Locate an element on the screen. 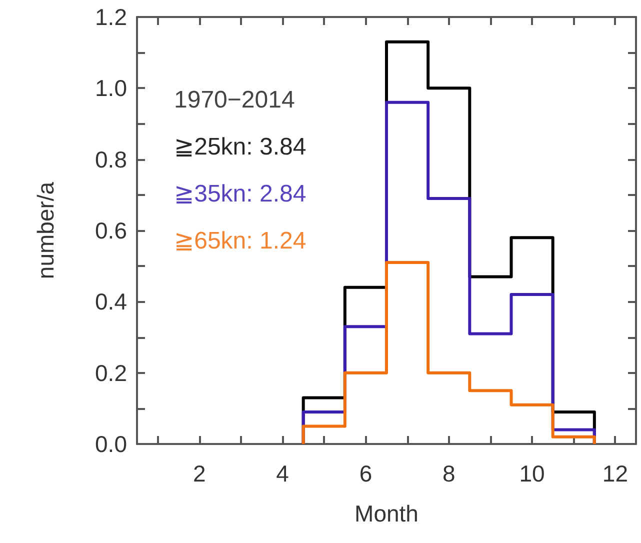  legend-title: 1970−2014 is located at coordinates (234, 100).